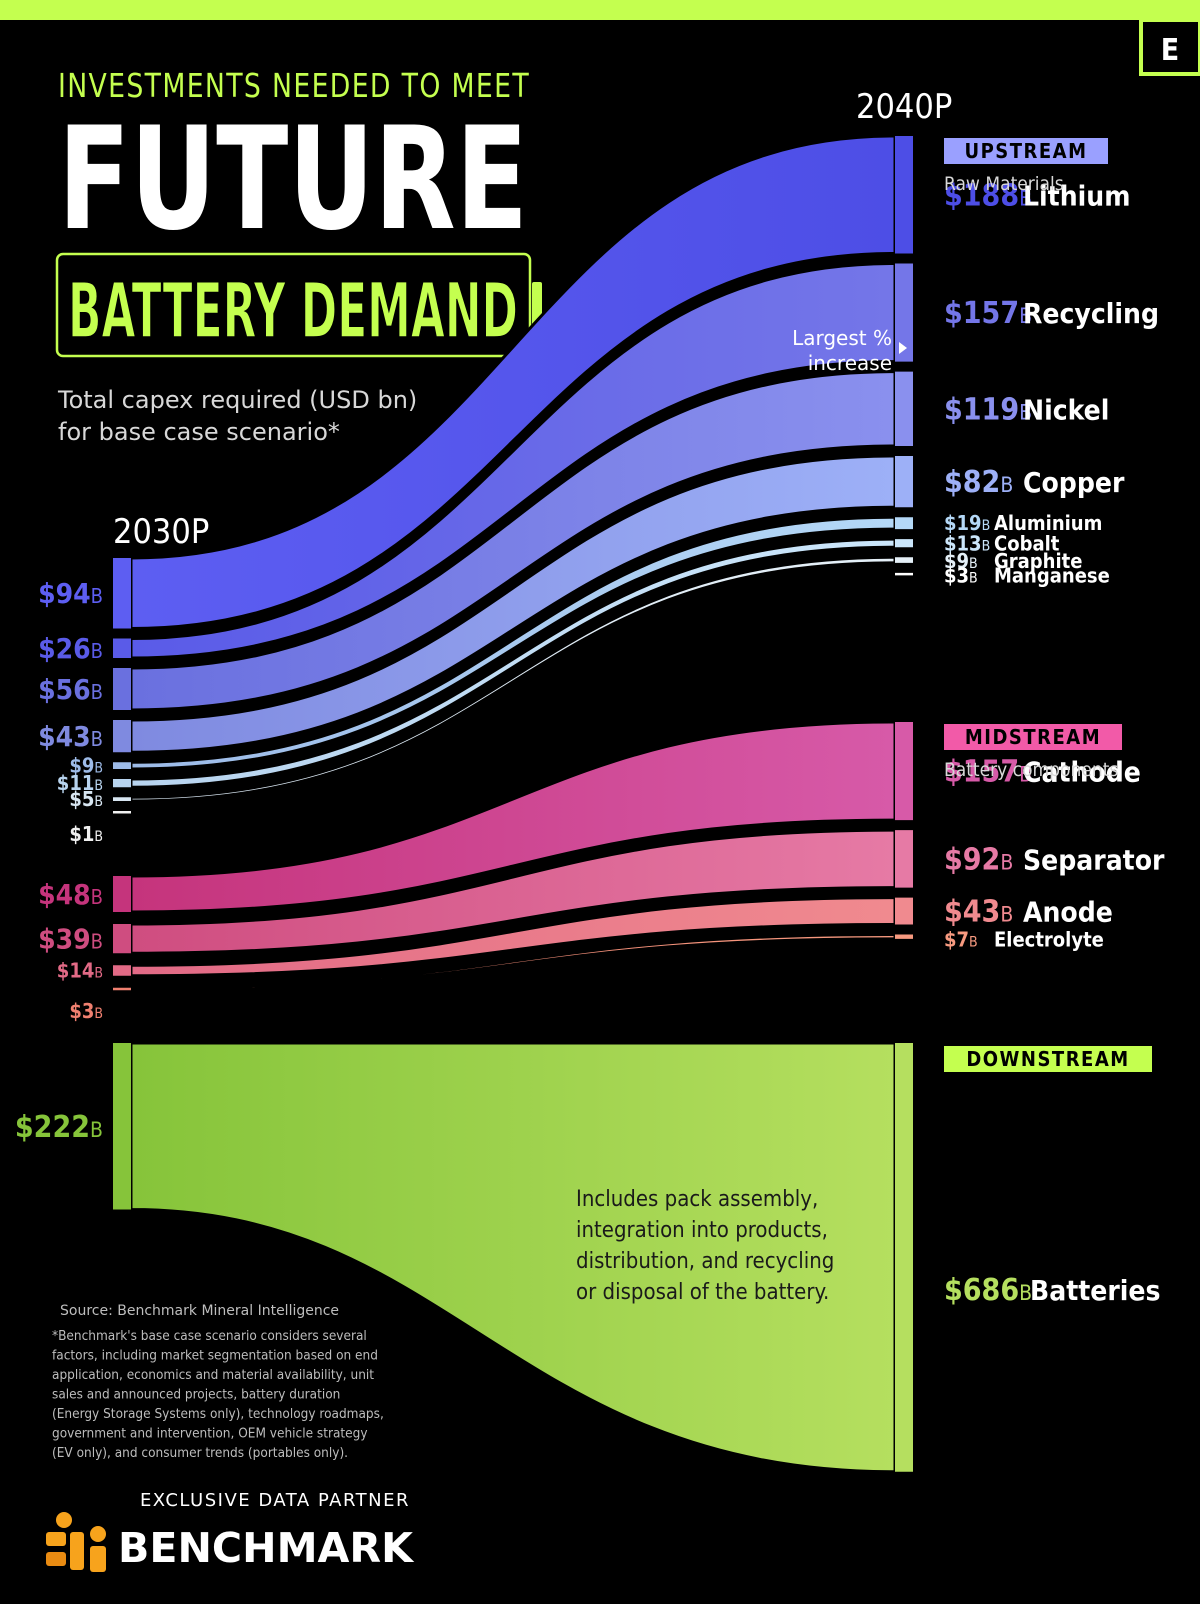 The image size is (1200, 1604). Describe the element at coordinates (961, 576) in the screenshot. I see `value-2040-manganese: $3B` at that location.